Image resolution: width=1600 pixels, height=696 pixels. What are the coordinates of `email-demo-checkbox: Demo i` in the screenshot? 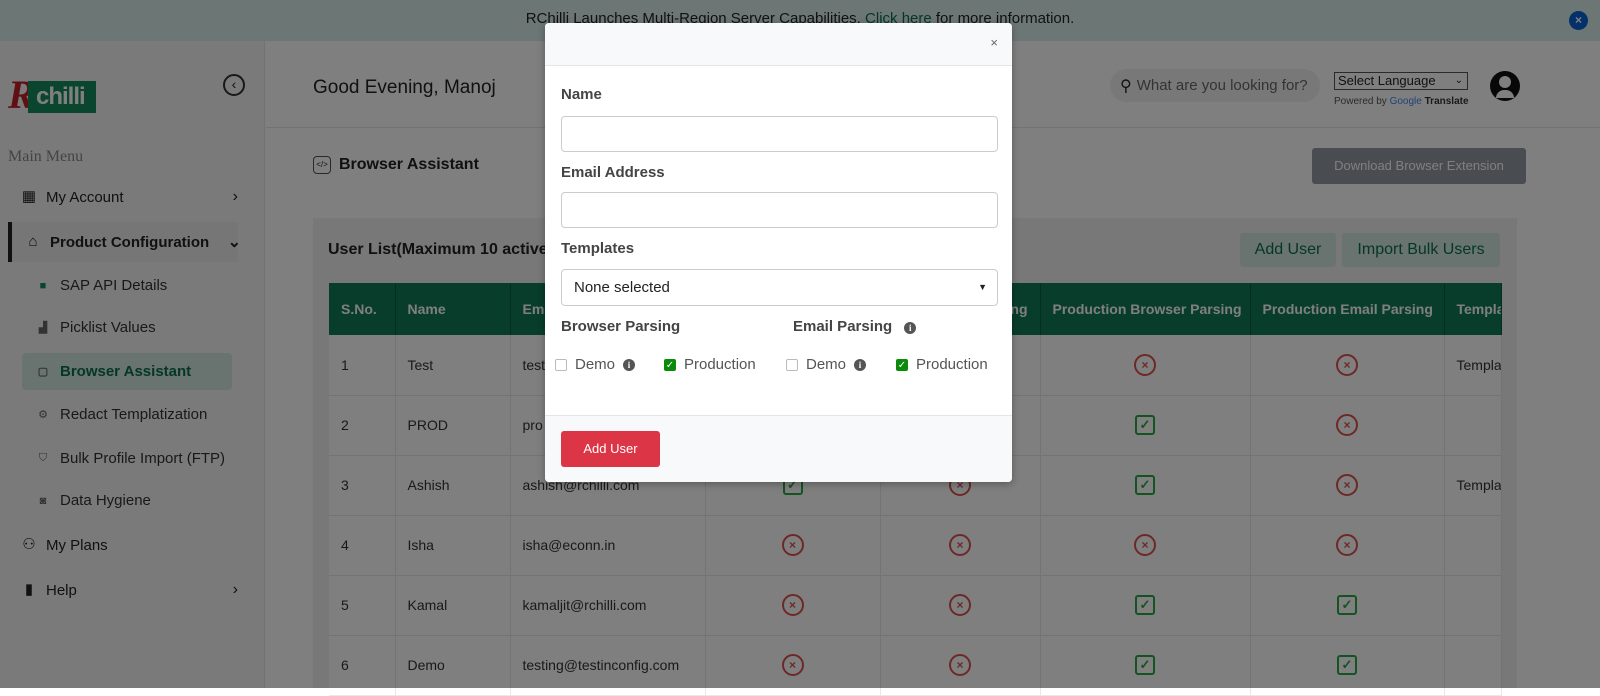 It's located at (826, 364).